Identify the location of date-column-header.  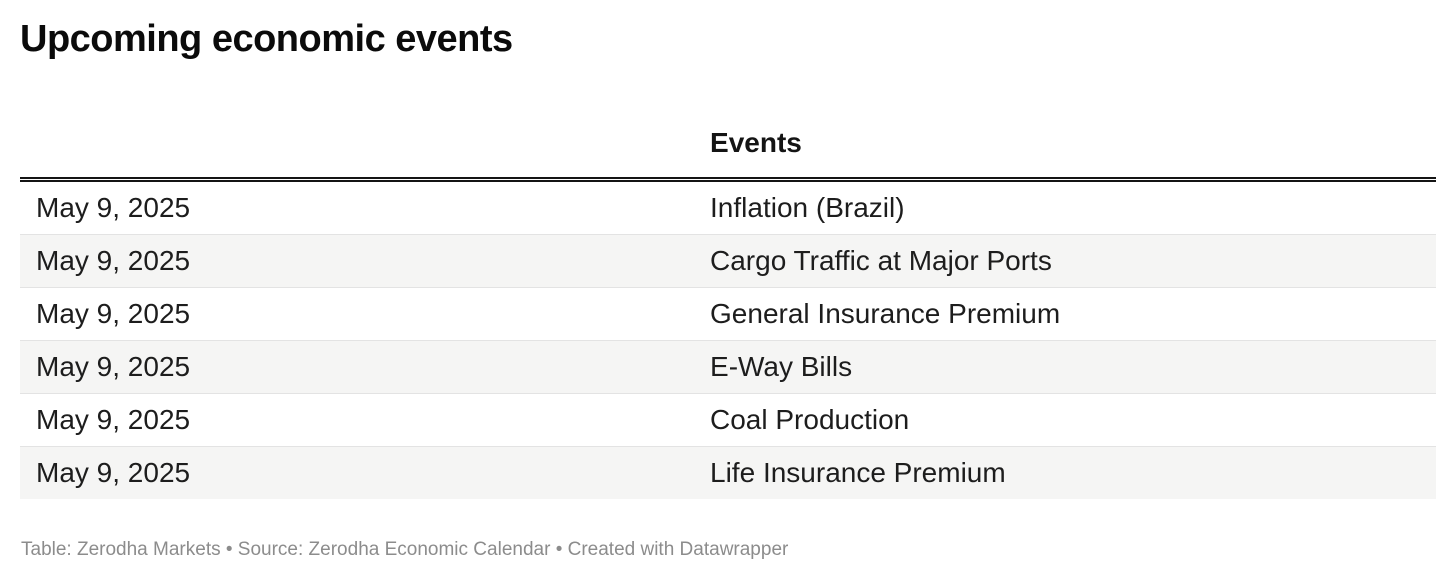
(357, 154).